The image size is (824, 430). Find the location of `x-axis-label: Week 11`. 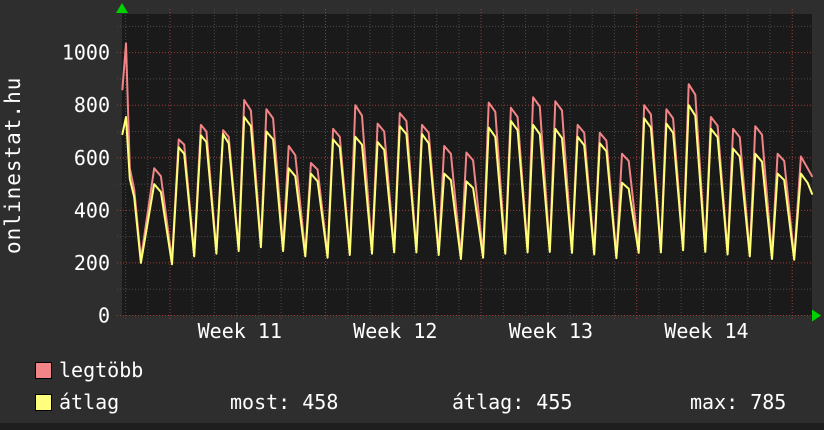

x-axis-label: Week 11 is located at coordinates (240, 331).